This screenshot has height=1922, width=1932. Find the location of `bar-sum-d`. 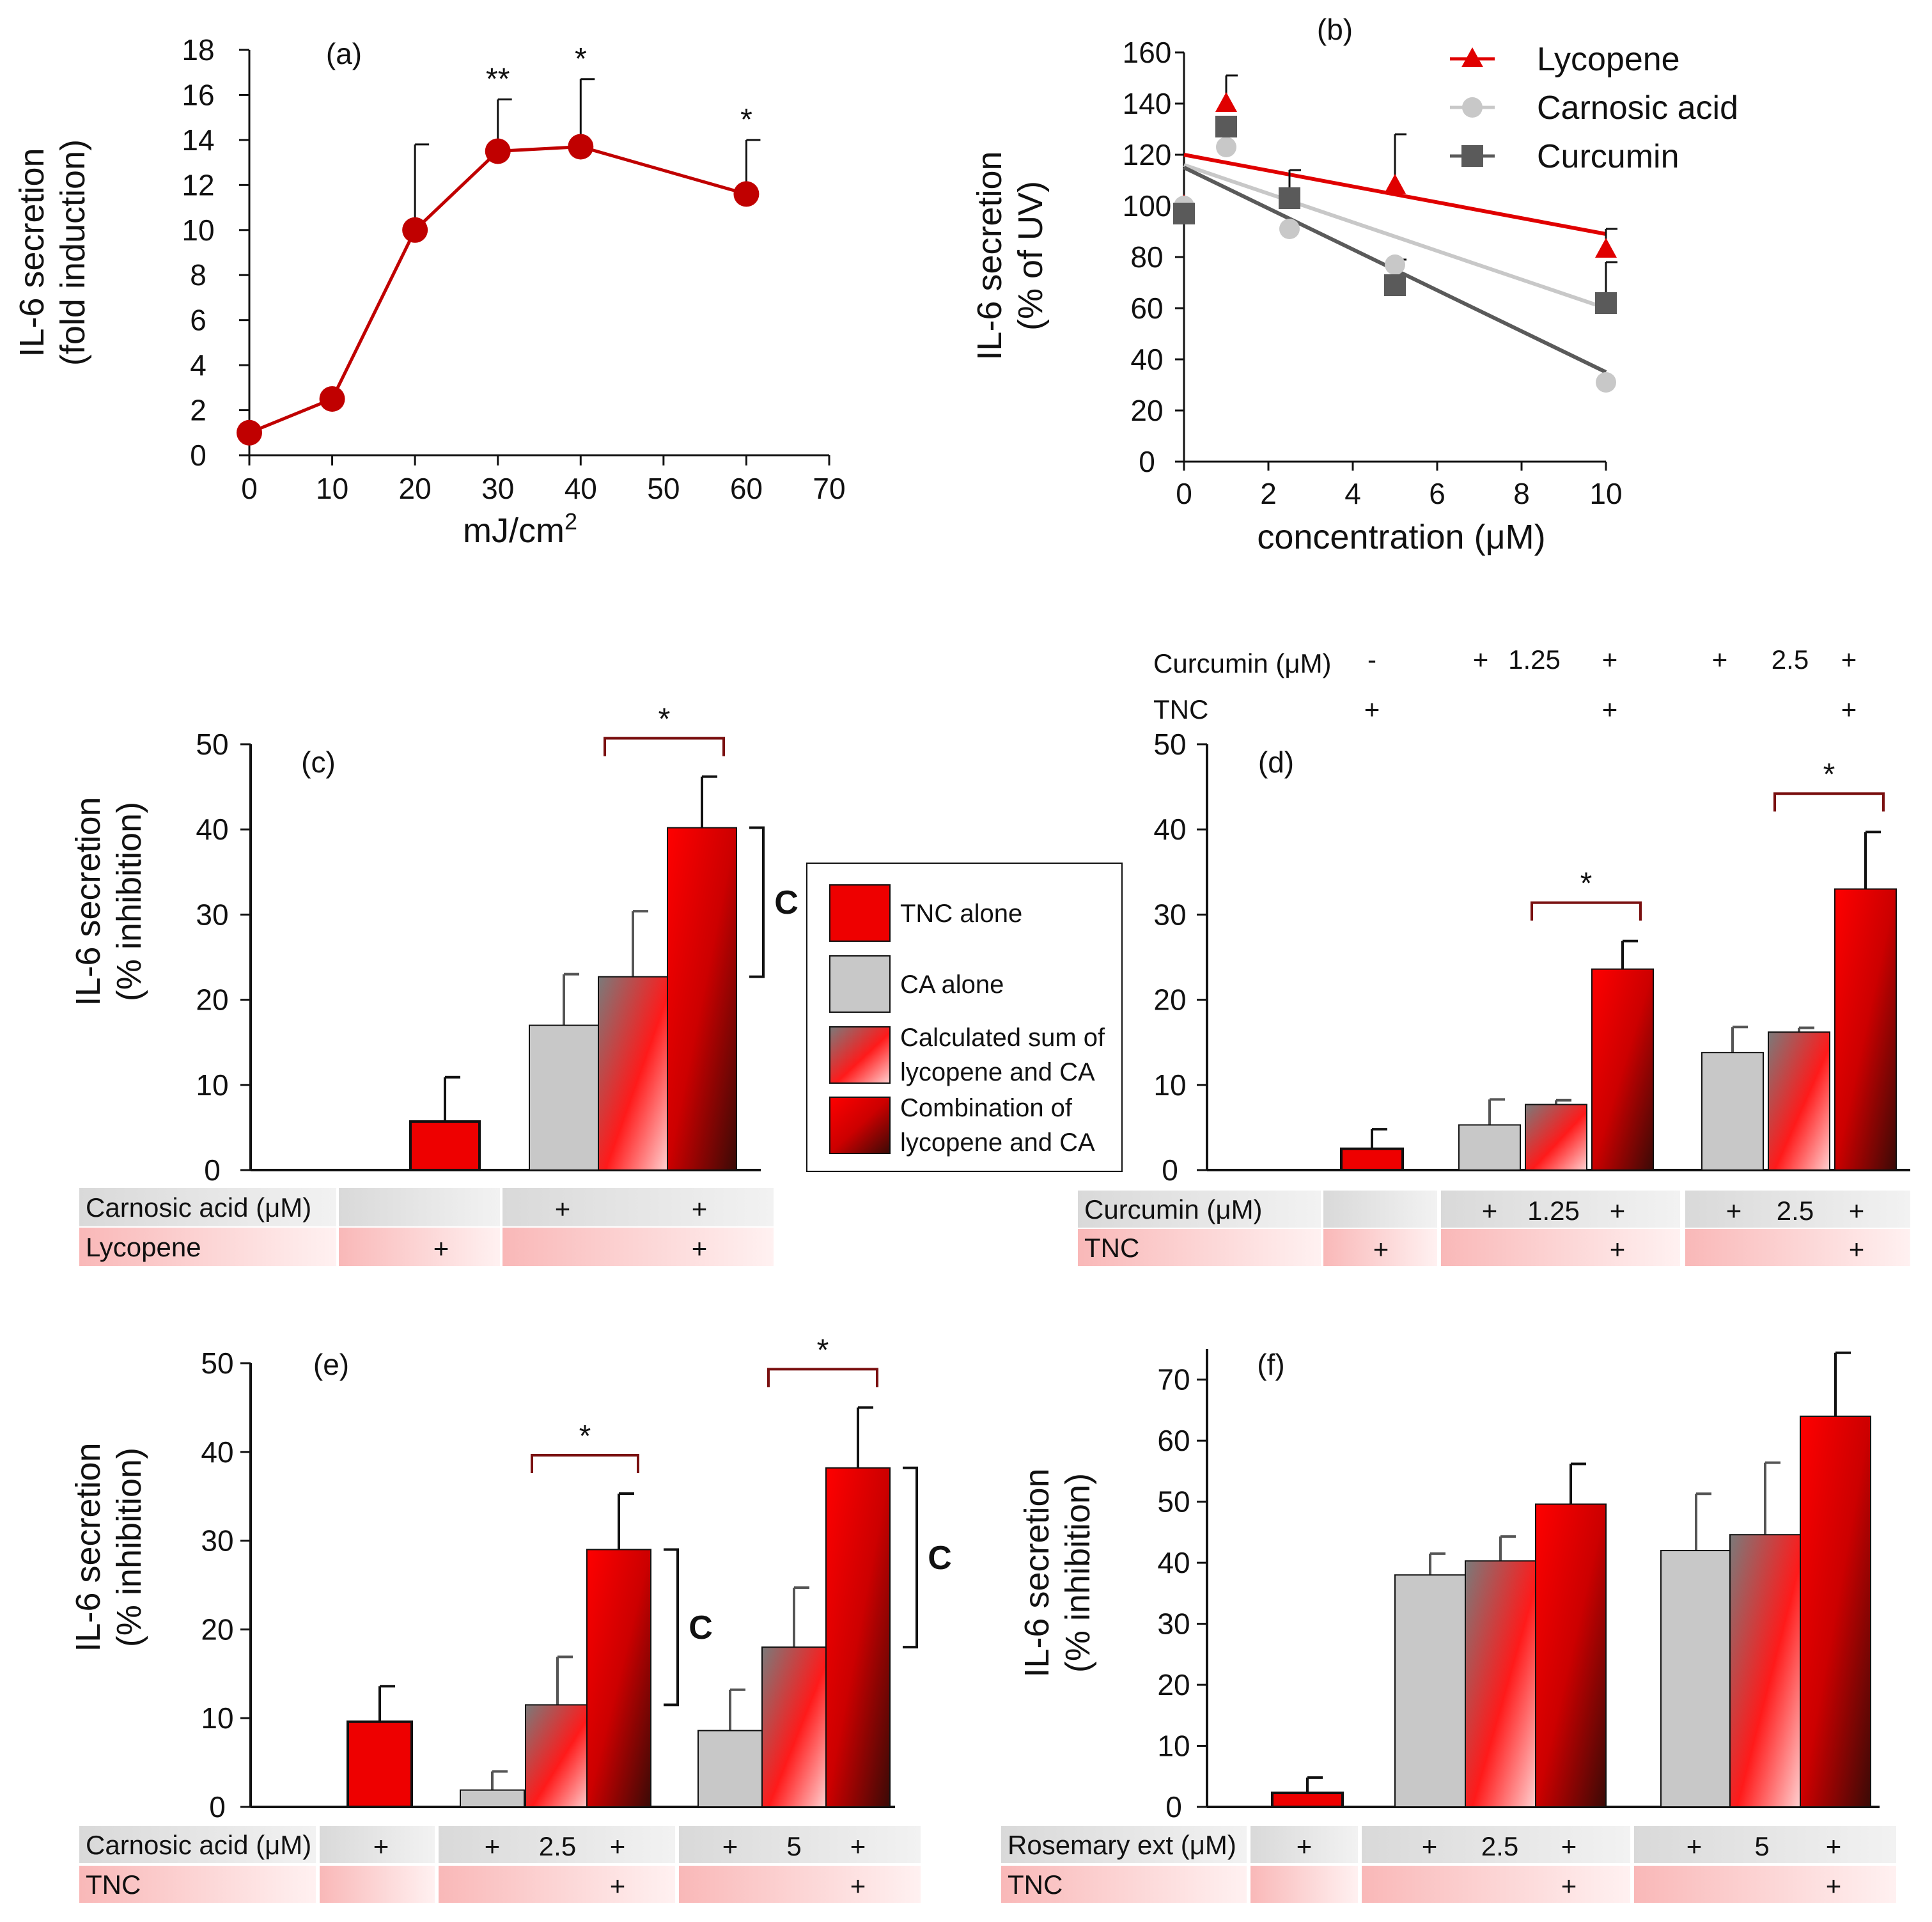

bar-sum-d is located at coordinates (1799, 1101).